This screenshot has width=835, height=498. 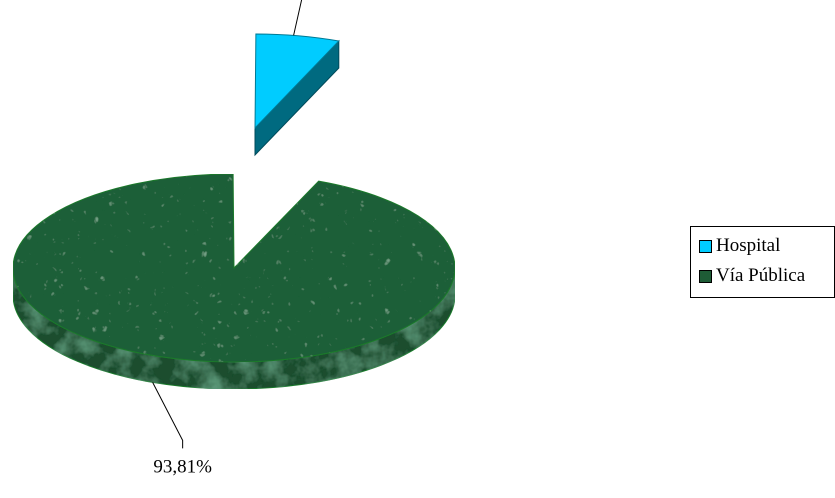 I want to click on slice-hospital, so click(x=297, y=81).